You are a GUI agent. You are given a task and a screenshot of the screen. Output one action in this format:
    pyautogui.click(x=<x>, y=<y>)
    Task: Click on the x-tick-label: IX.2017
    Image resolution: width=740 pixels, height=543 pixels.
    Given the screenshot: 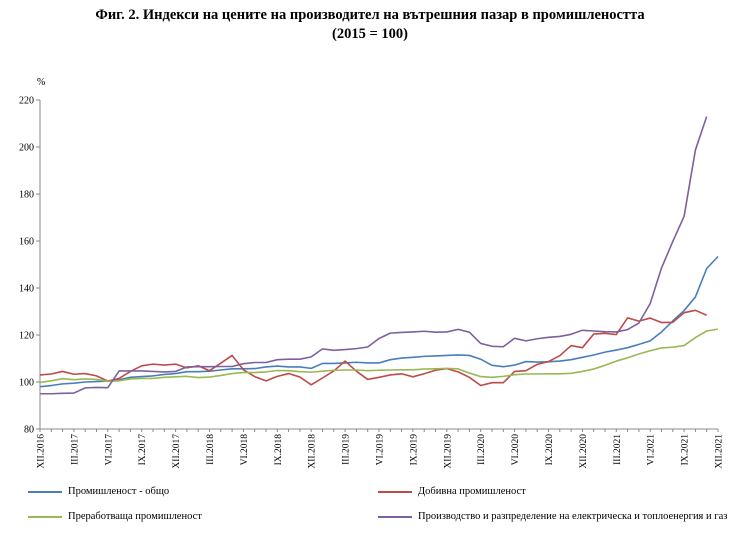 What is the action you would take?
    pyautogui.click(x=143, y=450)
    